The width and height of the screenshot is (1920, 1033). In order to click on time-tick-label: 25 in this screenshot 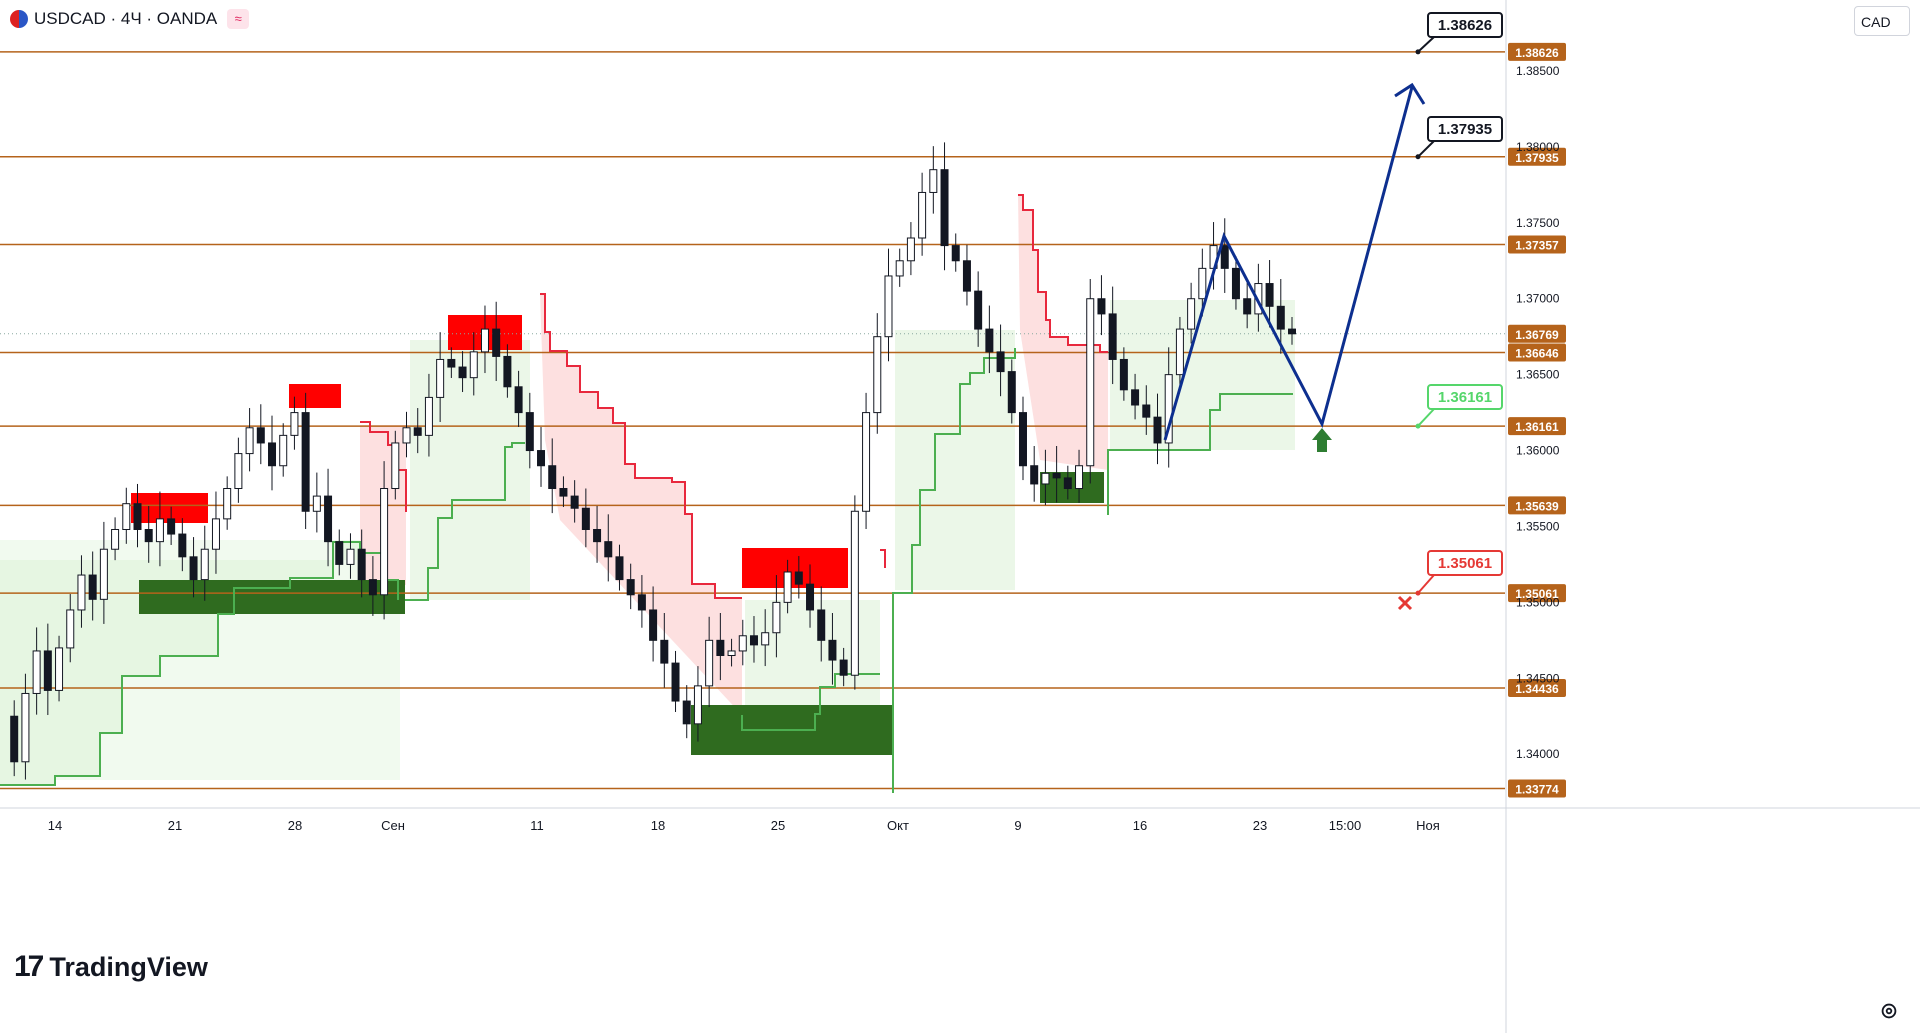, I will do `click(778, 825)`.